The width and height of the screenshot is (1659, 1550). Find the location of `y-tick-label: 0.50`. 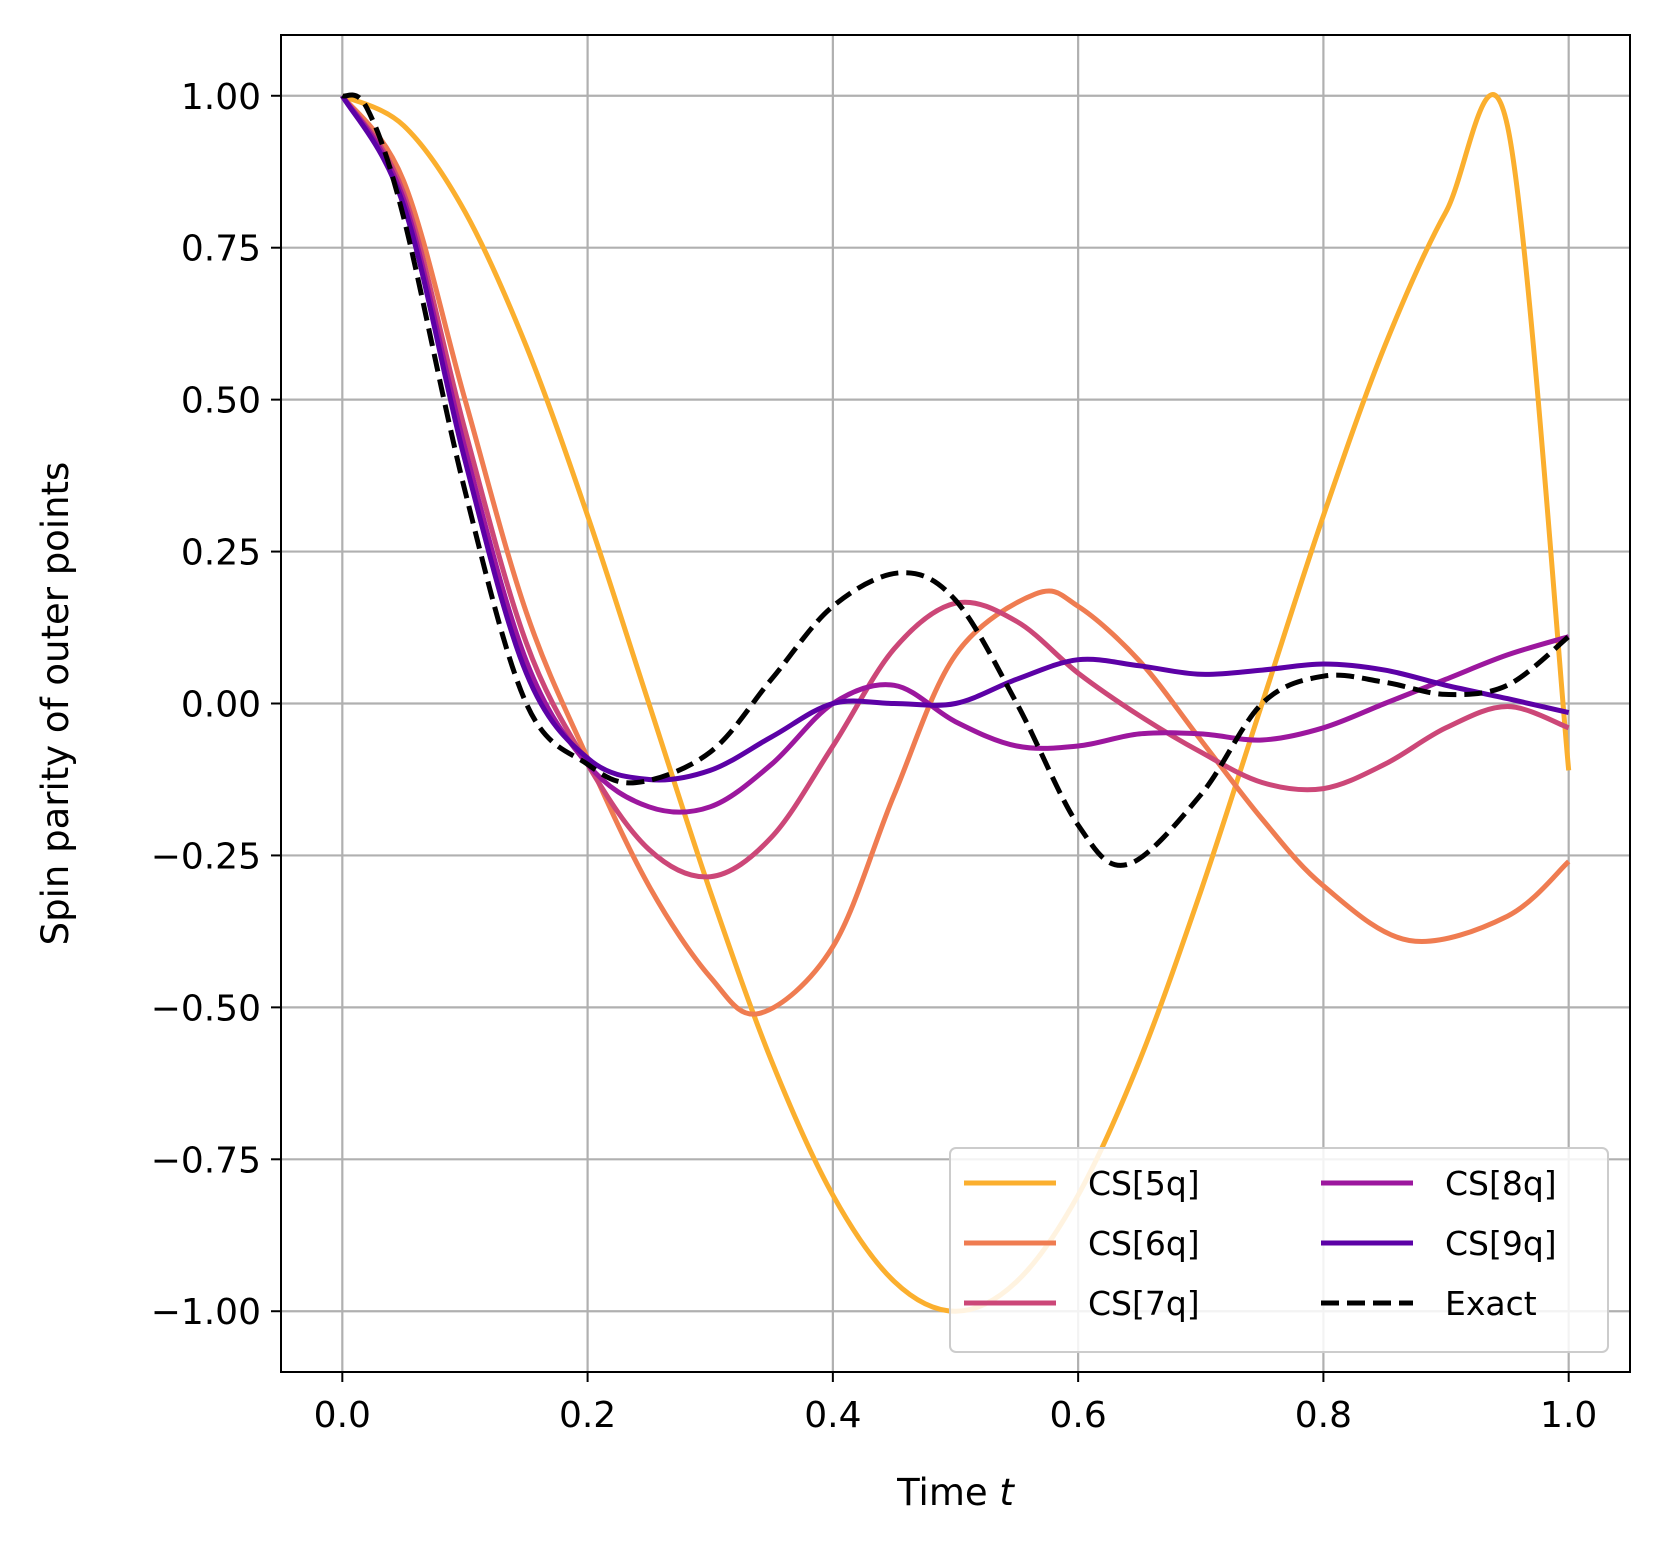

y-tick-label: 0.50 is located at coordinates (221, 401).